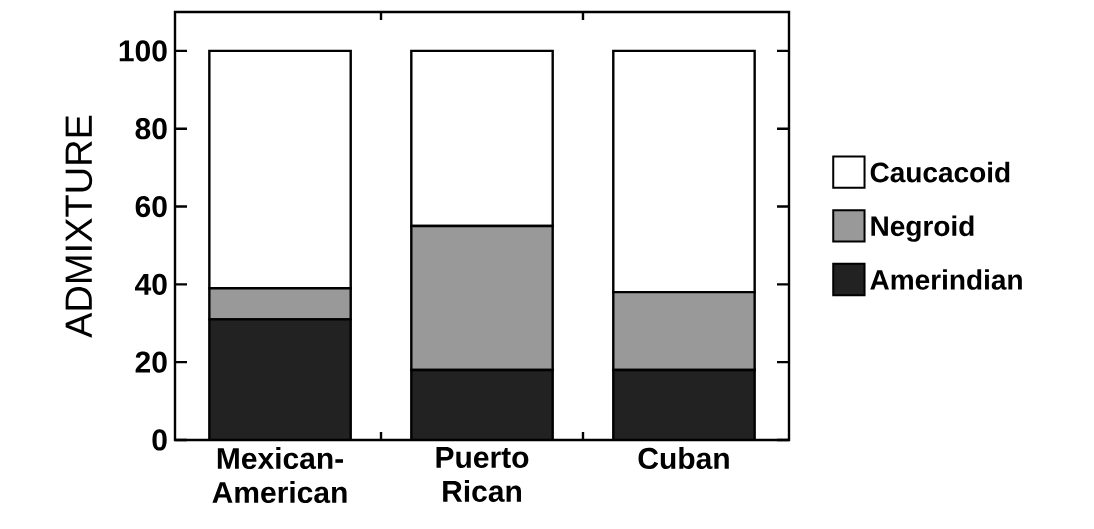 The image size is (1094, 529). I want to click on legend-label: Caucacoid, so click(940, 172).